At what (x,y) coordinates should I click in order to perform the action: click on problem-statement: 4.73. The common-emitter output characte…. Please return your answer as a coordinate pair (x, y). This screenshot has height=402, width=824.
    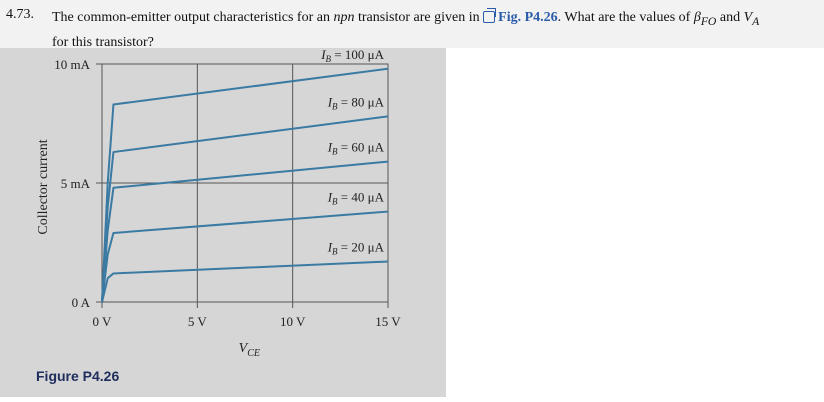
    Looking at the image, I should click on (412, 25).